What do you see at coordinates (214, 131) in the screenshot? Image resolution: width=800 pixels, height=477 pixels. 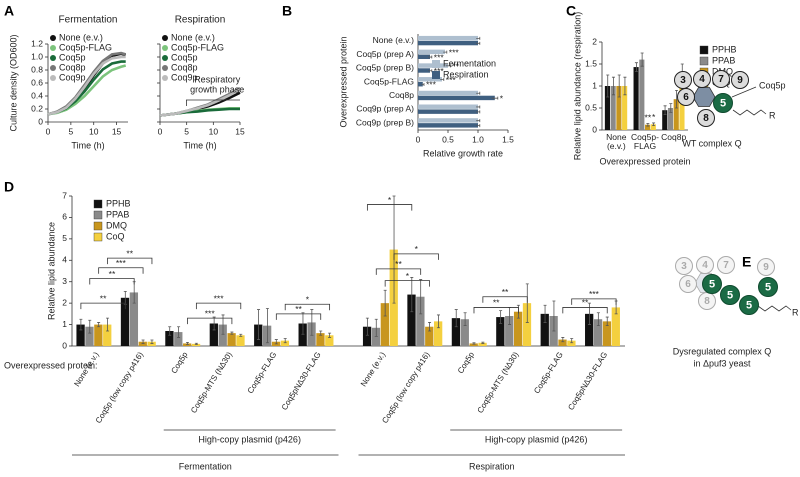 I see `x-tick-label: 10` at bounding box center [214, 131].